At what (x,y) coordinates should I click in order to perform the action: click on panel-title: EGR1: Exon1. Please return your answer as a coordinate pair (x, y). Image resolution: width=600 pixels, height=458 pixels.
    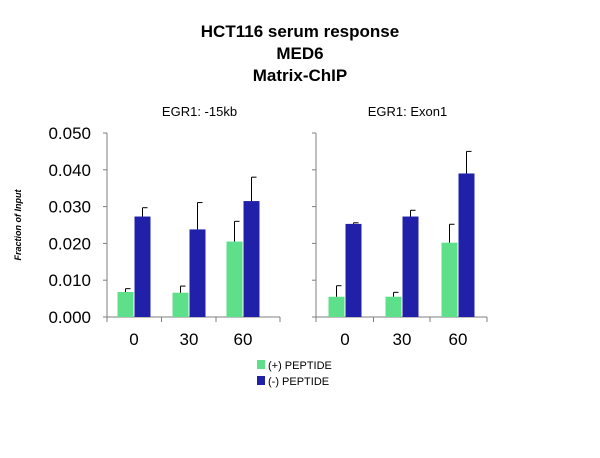
    Looking at the image, I should click on (408, 111).